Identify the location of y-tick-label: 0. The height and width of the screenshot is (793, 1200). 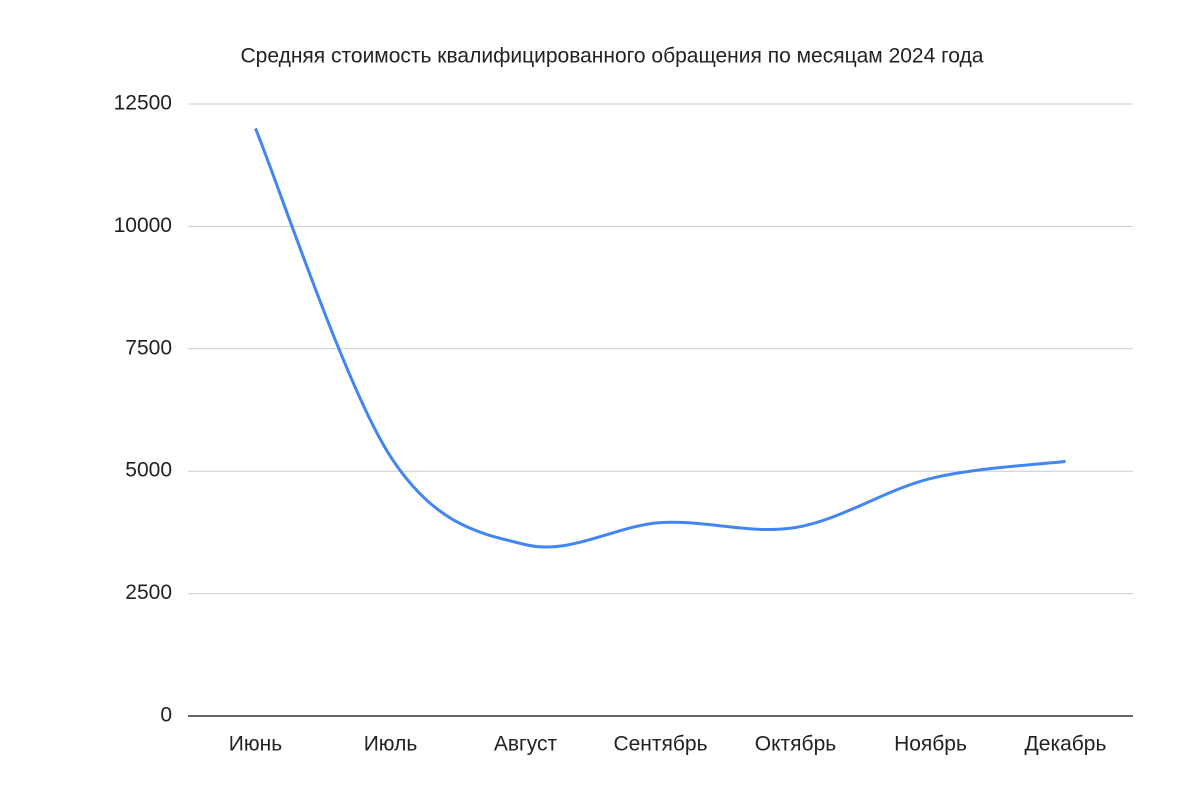
(166, 715).